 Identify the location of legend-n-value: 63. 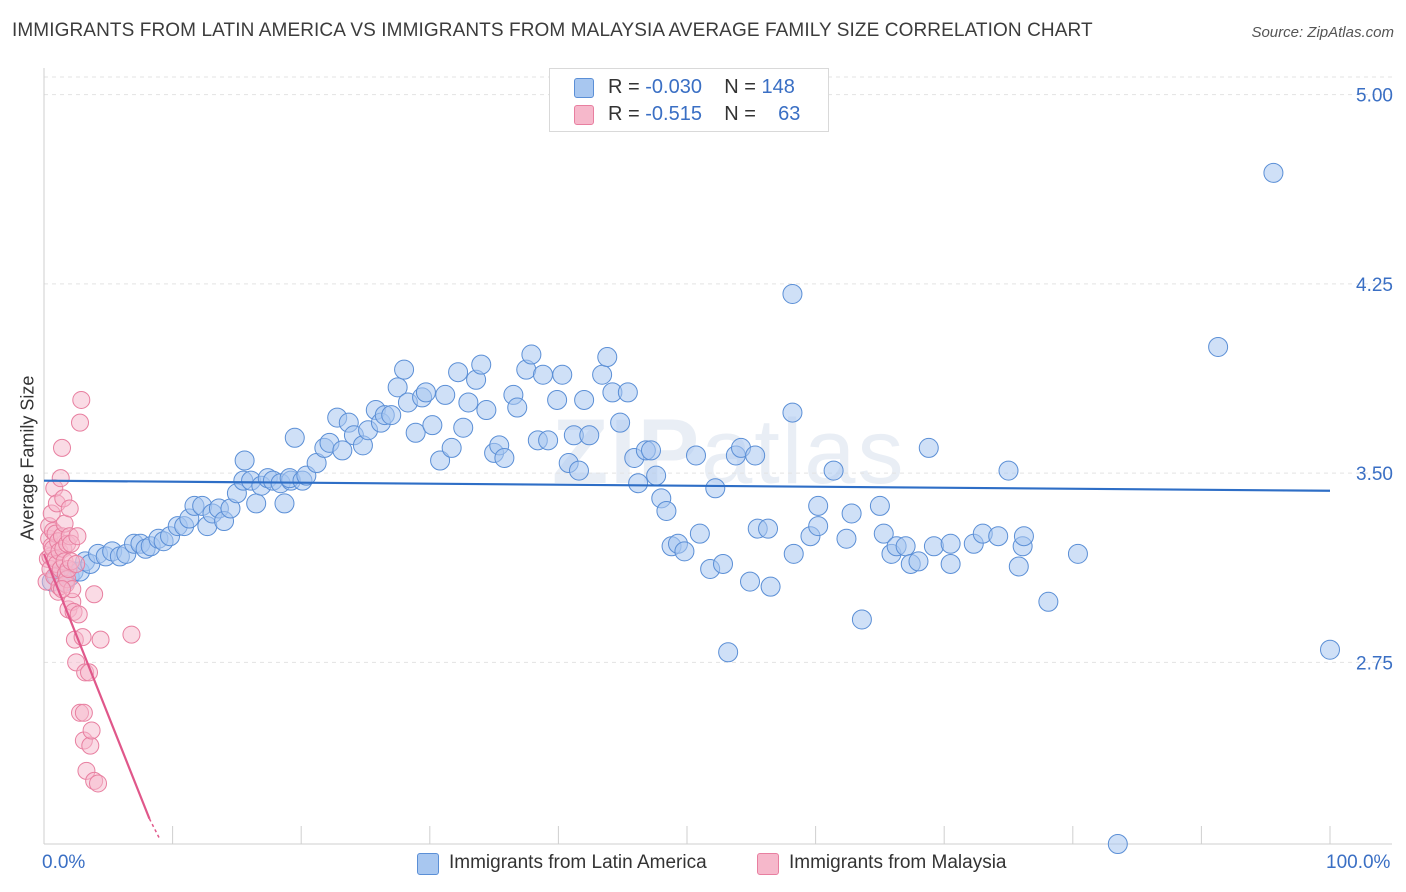
(789, 114).